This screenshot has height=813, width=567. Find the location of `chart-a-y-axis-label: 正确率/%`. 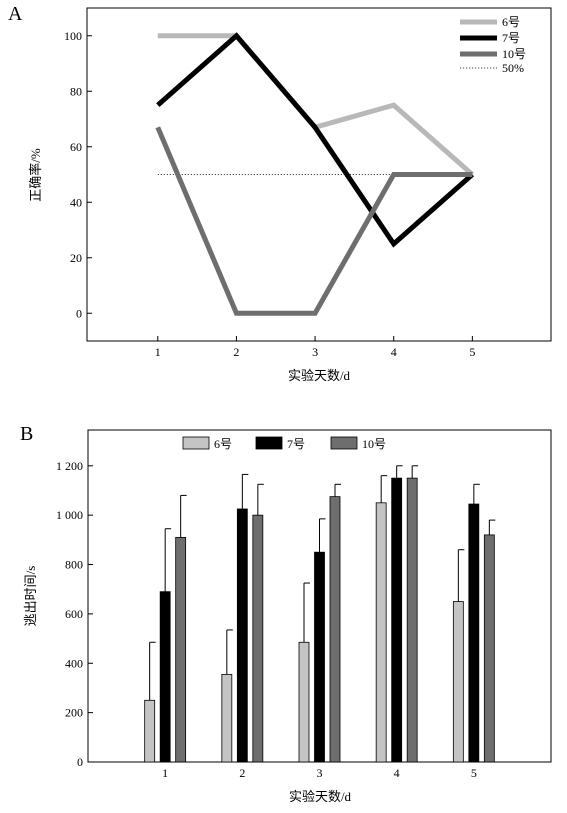

chart-a-y-axis-label: 正确率/% is located at coordinates (35, 175).